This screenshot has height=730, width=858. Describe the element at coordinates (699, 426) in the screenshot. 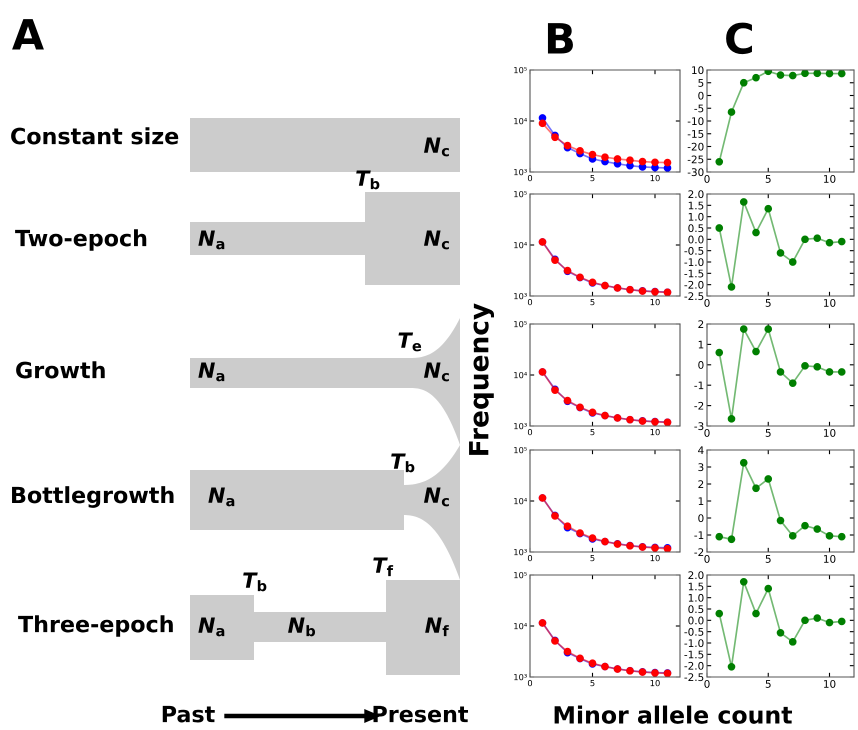

I see `y-tick-label: -3` at that location.